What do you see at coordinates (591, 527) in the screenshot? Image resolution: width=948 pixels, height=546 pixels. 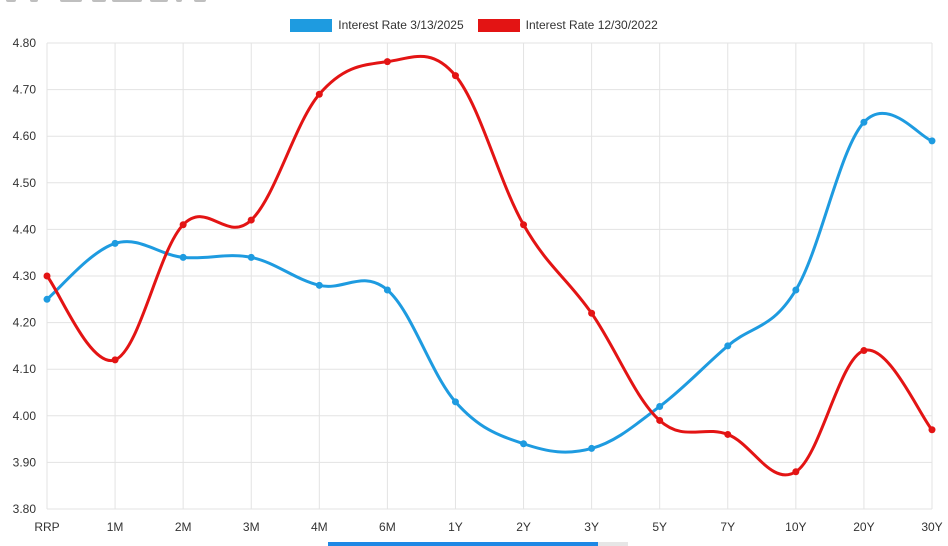 I see `x-tick-label-8: 3Y` at bounding box center [591, 527].